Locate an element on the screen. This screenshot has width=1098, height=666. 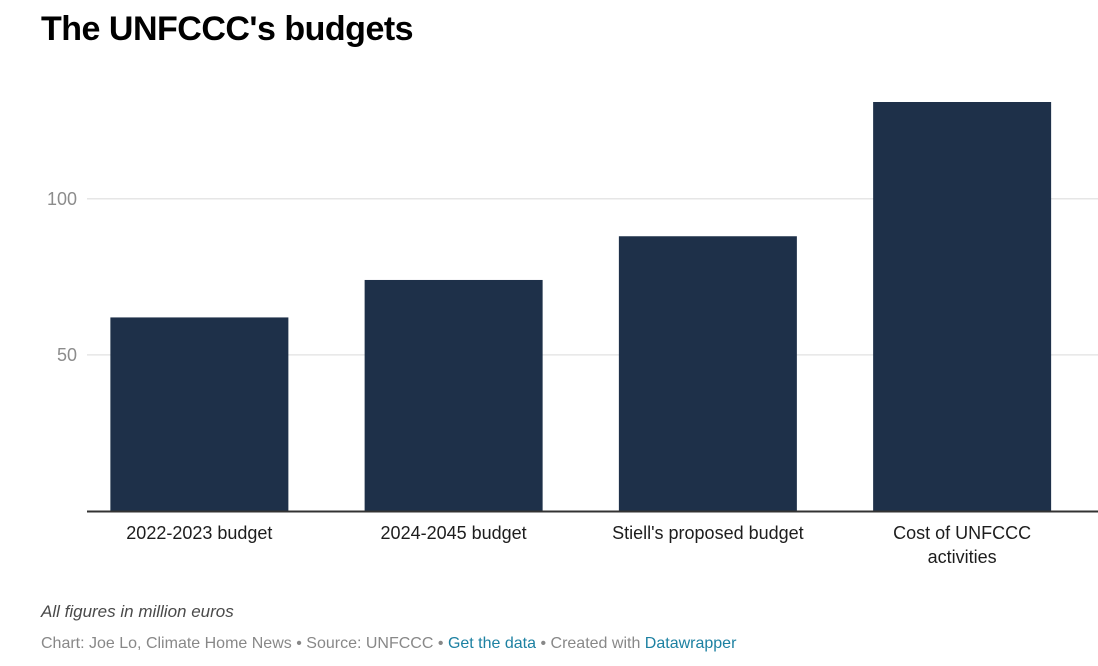
x-tick-label-1: 2022-2023 budget is located at coordinates (199, 533).